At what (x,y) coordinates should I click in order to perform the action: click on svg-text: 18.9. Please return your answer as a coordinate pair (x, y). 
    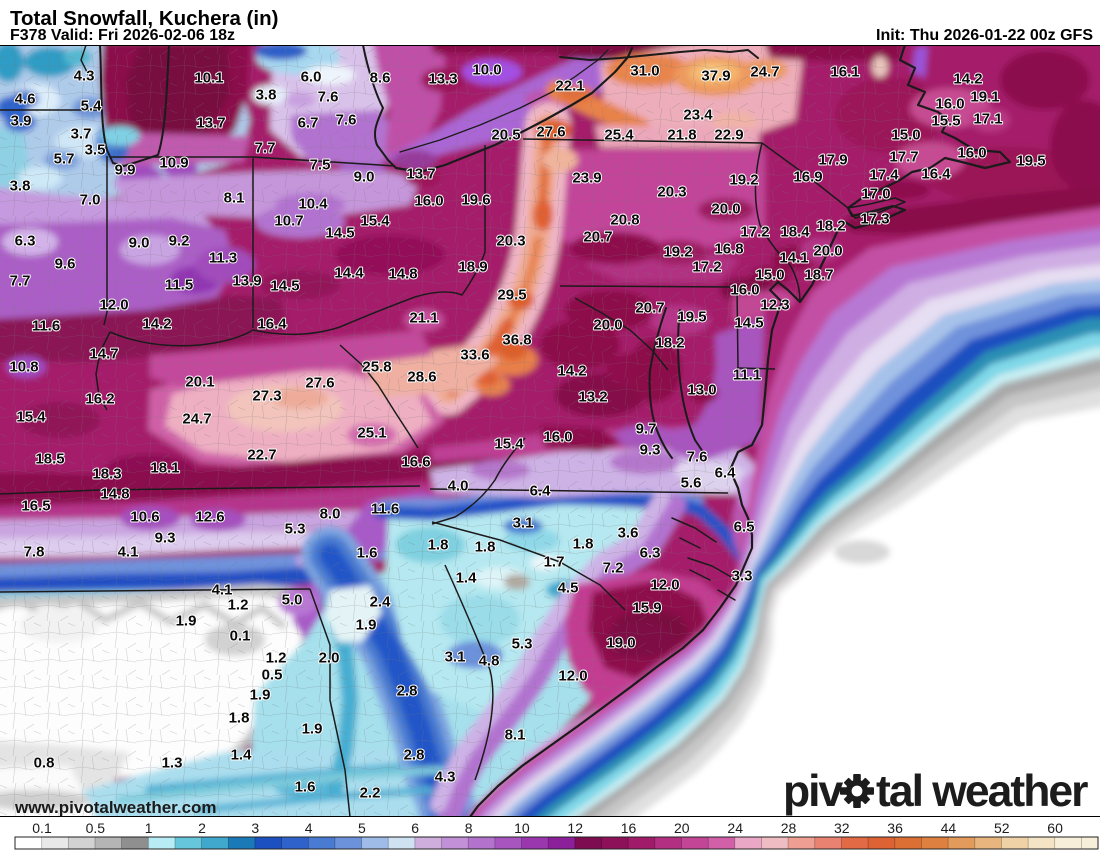
    Looking at the image, I should click on (472, 267).